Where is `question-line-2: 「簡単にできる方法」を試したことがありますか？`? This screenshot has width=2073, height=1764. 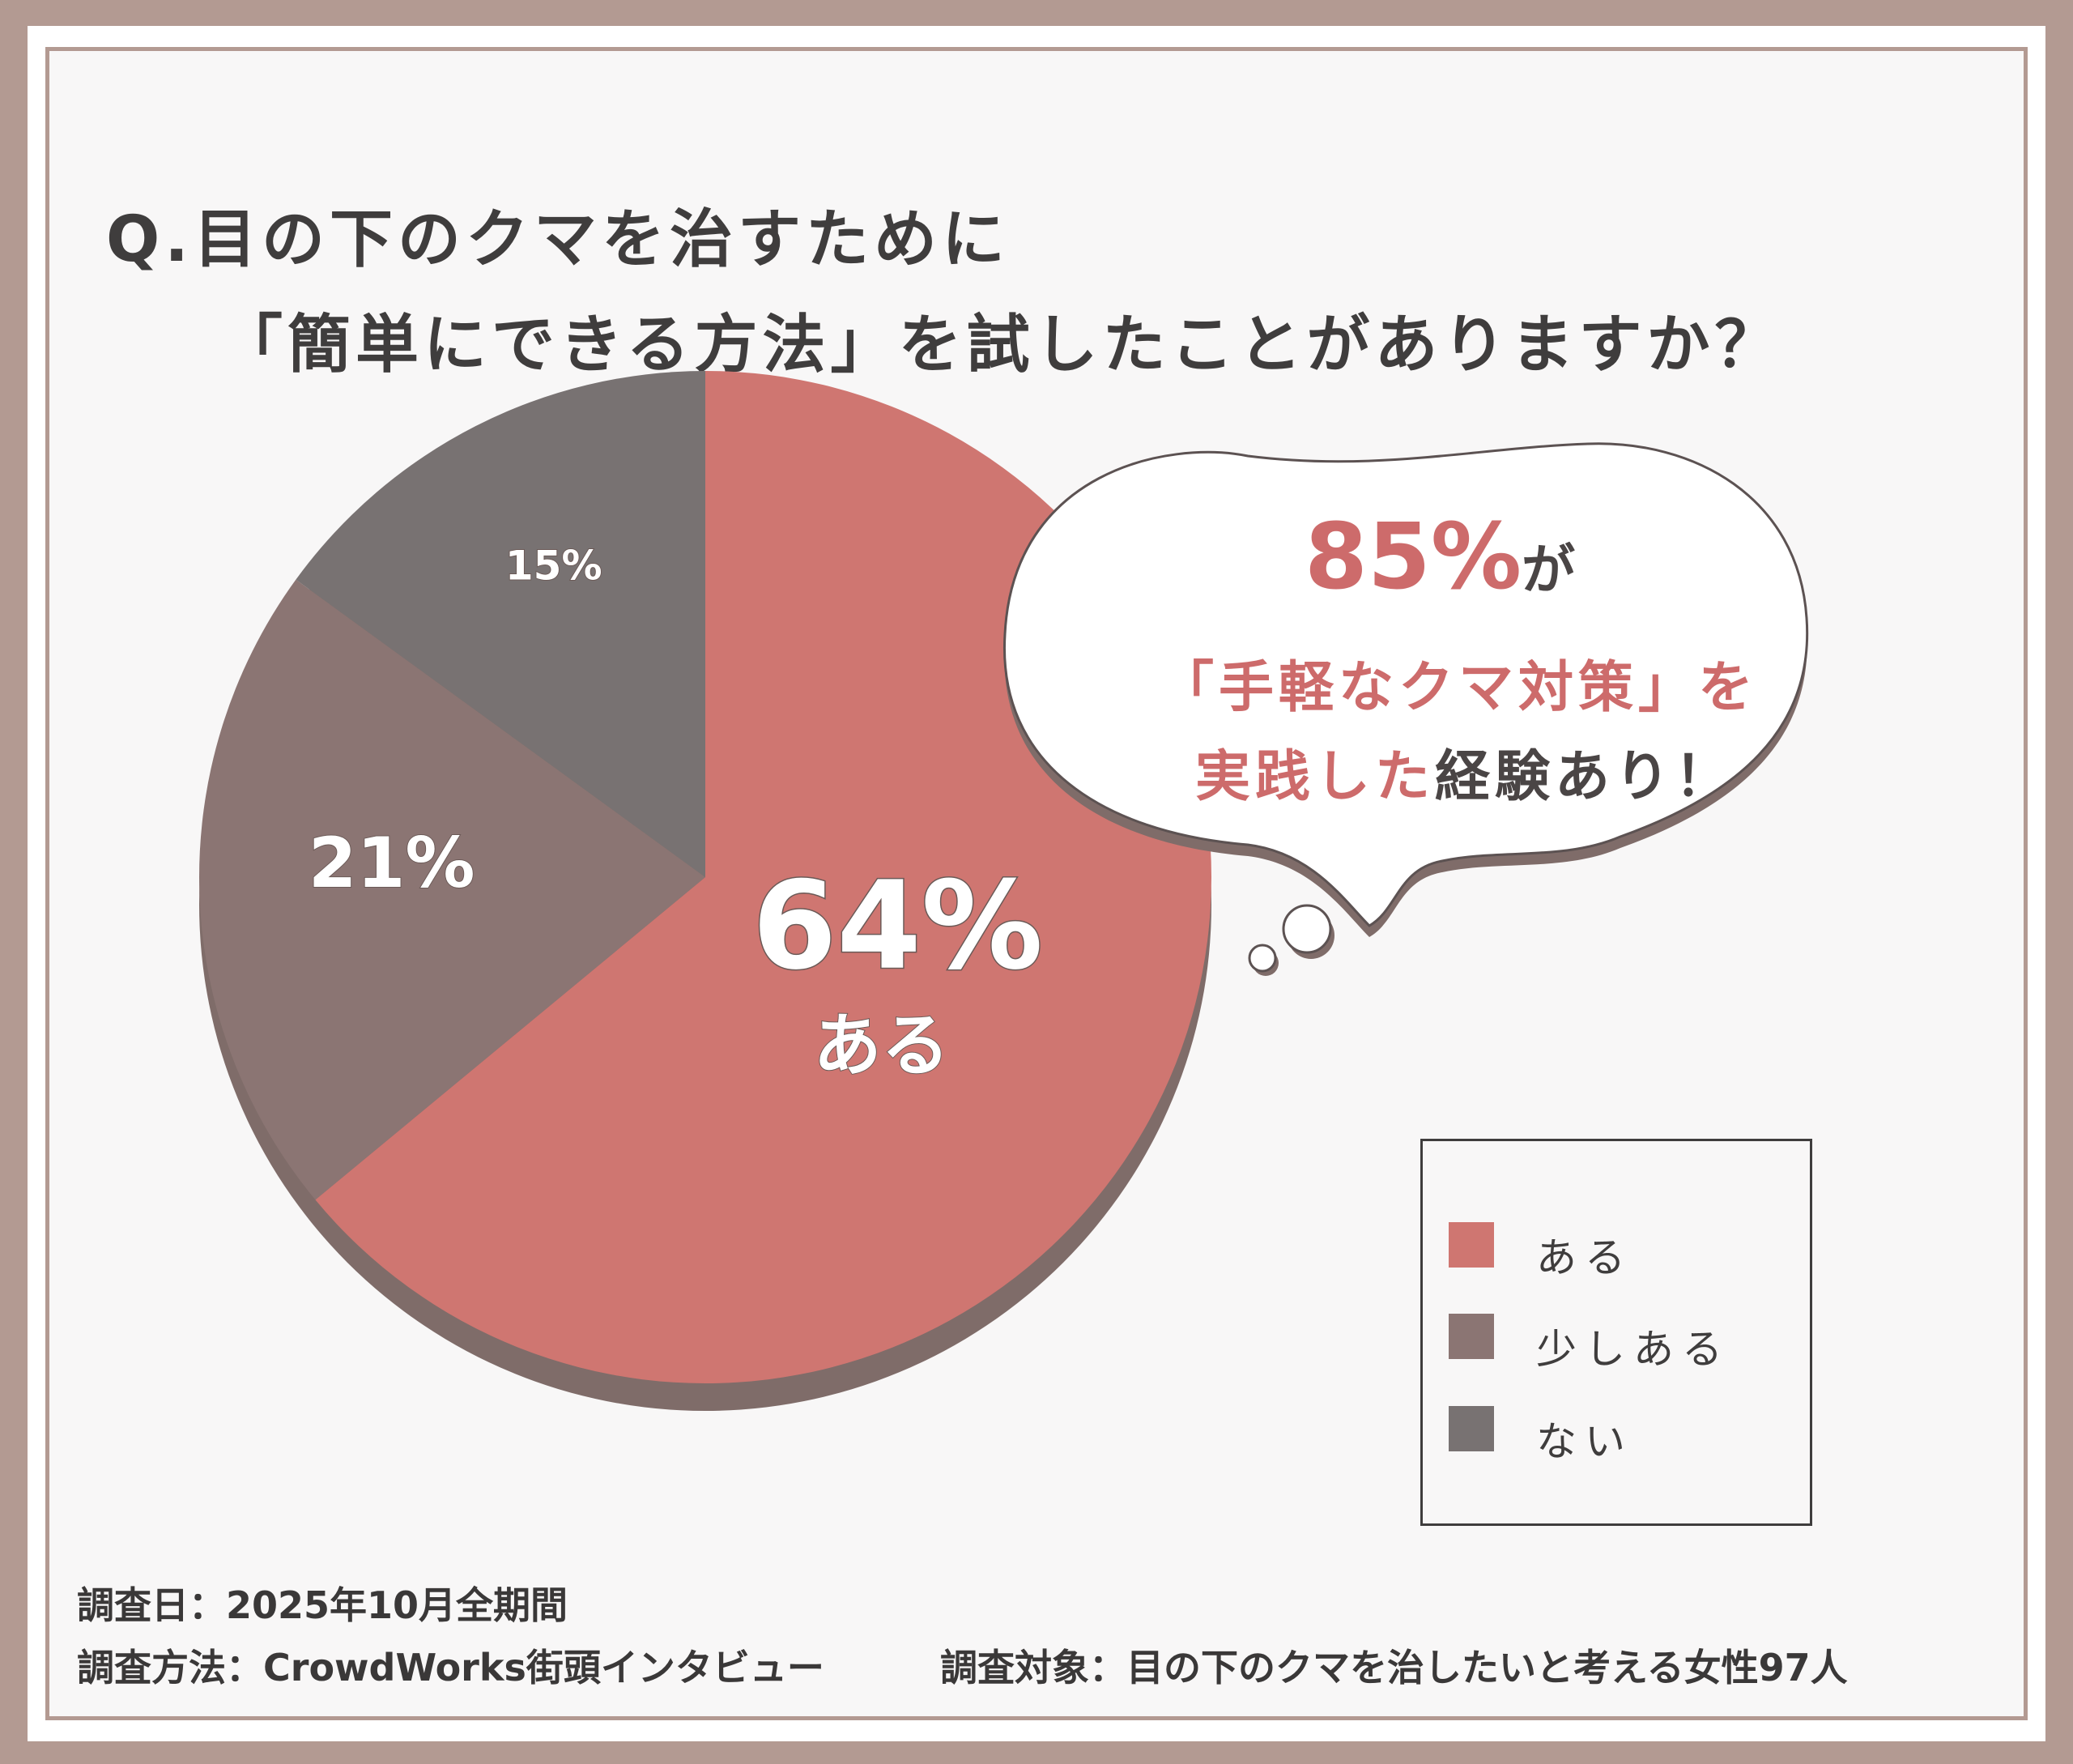
question-line-2: 「簡単にできる方法」を試したことがありますか？ is located at coordinates (1001, 345).